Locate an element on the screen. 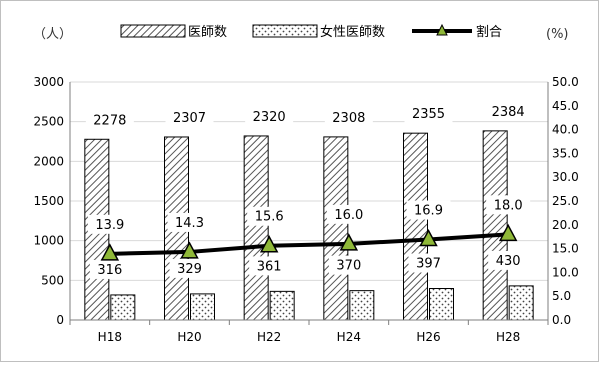  data-label-female-physicians: 329 is located at coordinates (189, 269).